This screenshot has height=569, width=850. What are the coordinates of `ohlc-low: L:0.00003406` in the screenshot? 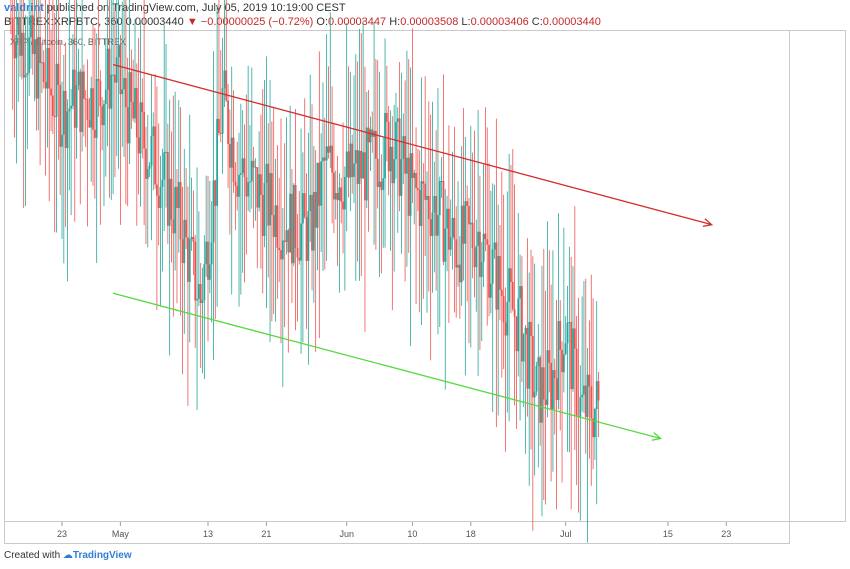 It's located at (495, 22).